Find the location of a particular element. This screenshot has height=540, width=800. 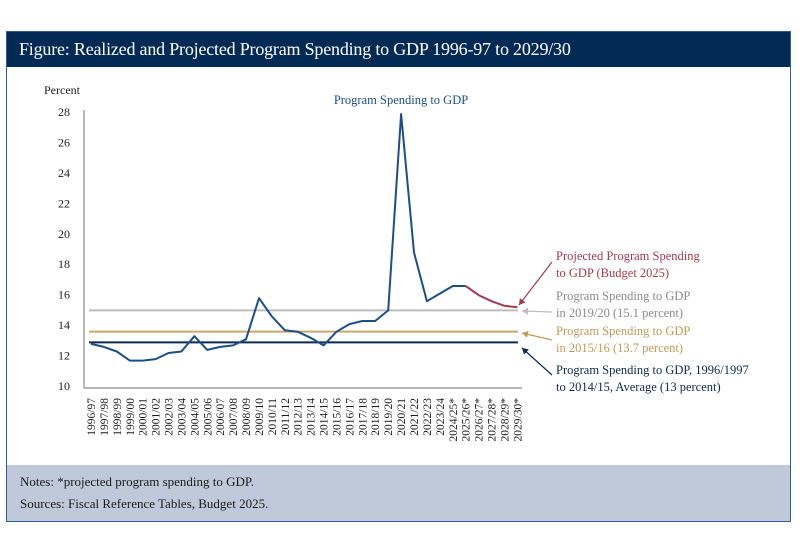

x-tick-label: 2014/15 is located at coordinates (325, 417).